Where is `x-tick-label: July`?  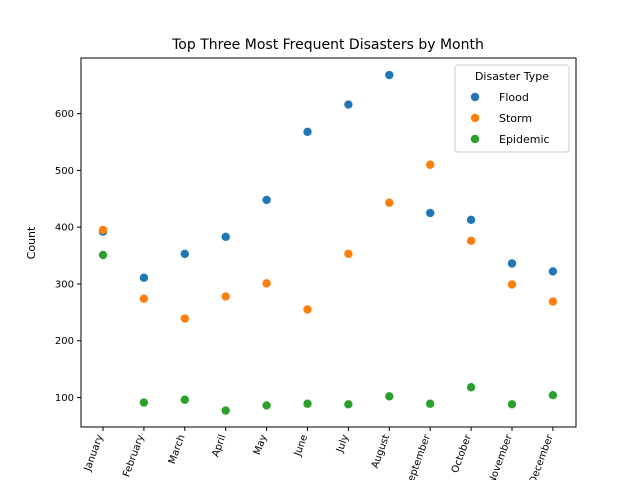
x-tick-label: July is located at coordinates (342, 444).